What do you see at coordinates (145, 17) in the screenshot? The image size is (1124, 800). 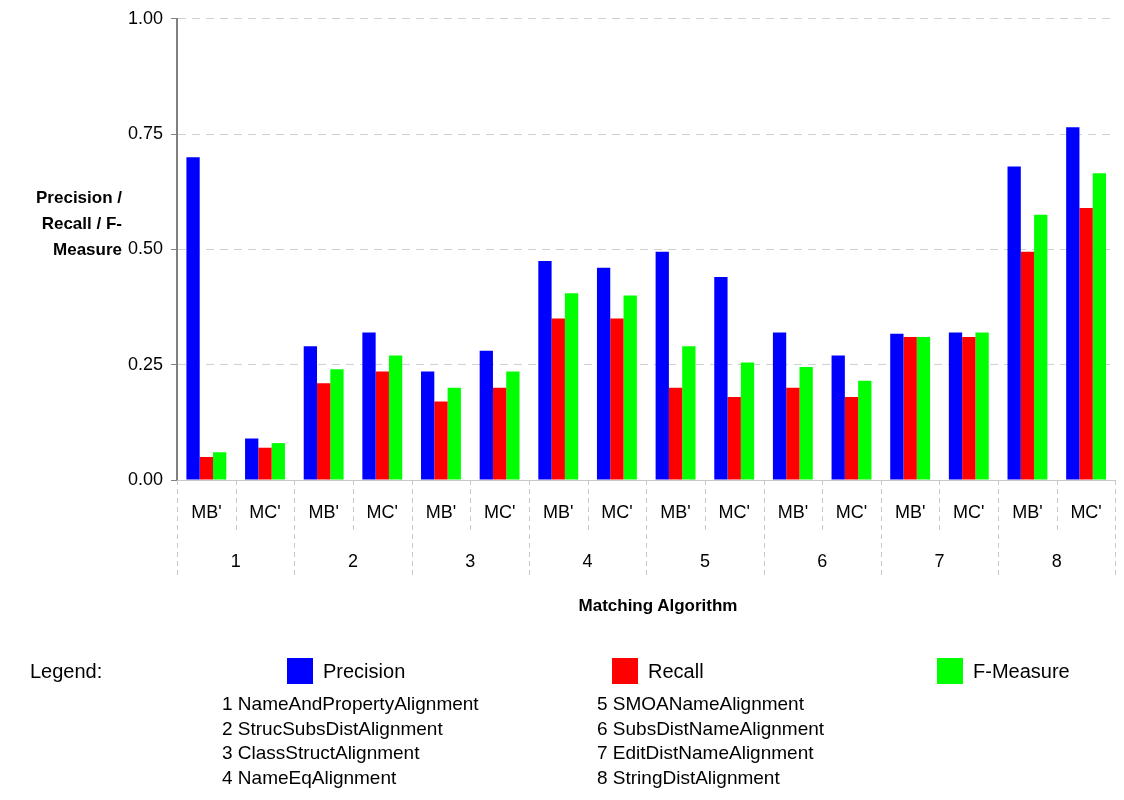 I see `y-tick-label: 1.00` at bounding box center [145, 17].